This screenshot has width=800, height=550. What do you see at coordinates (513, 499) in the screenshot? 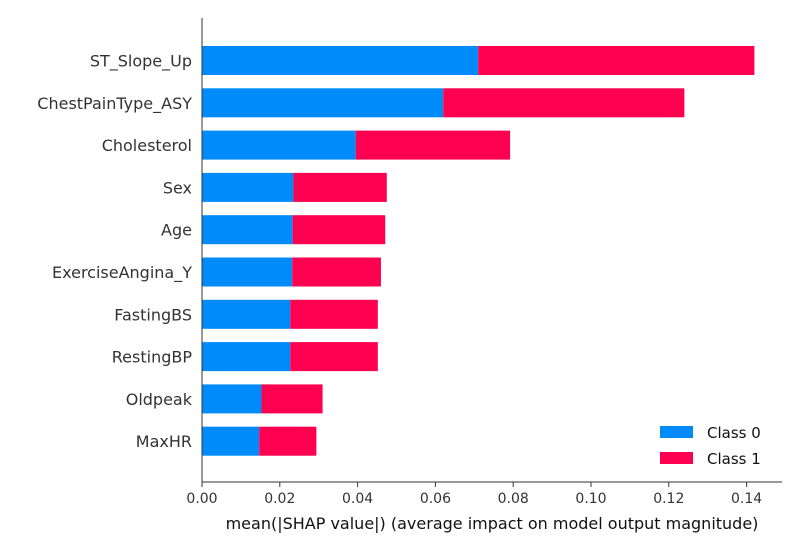
I see `x-tick-label: 0.08` at bounding box center [513, 499].